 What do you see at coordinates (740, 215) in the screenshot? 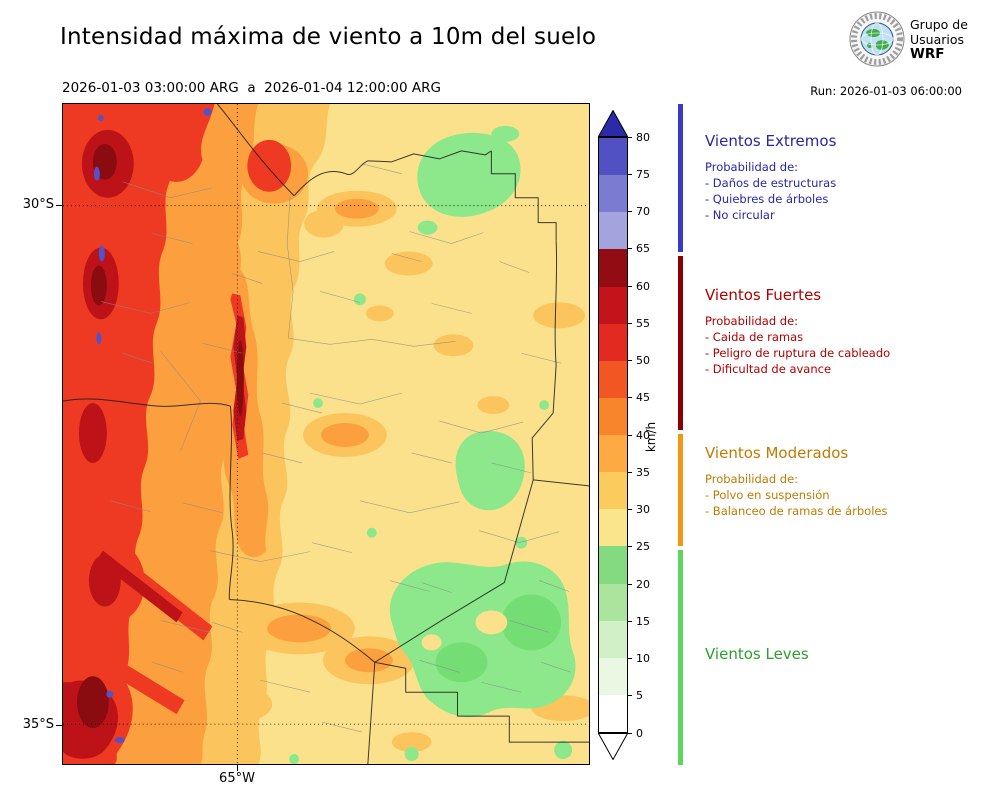
I see `legend-item: - No circular` at bounding box center [740, 215].